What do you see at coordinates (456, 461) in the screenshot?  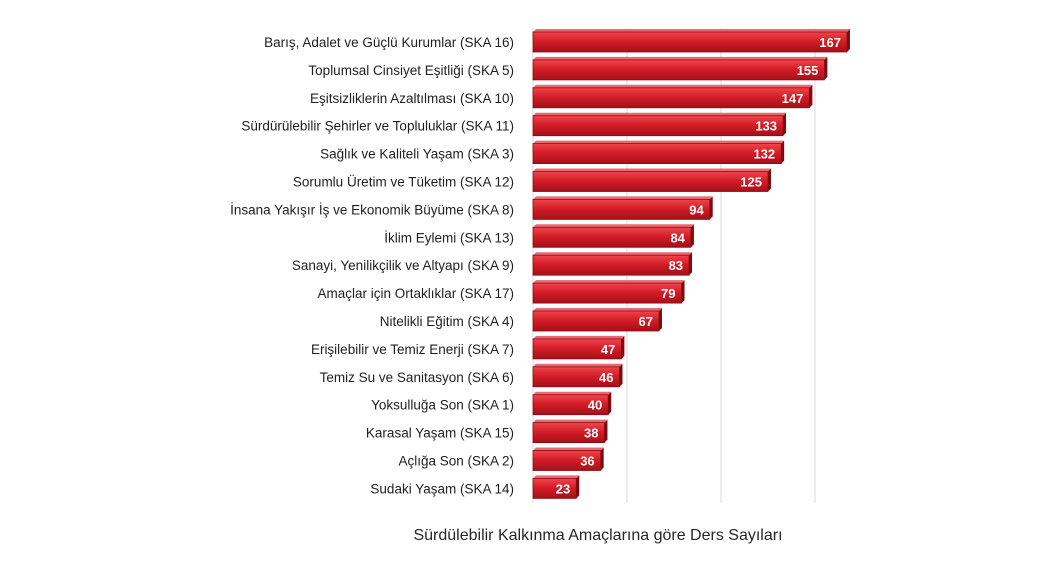 I see `category-label: Açlığa Son (SKA 2)` at bounding box center [456, 461].